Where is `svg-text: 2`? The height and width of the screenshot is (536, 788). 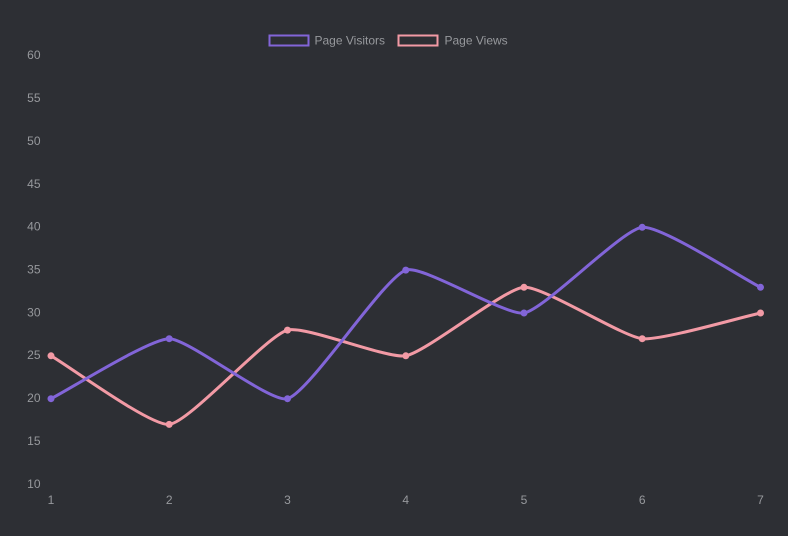
svg-text: 2 is located at coordinates (169, 500).